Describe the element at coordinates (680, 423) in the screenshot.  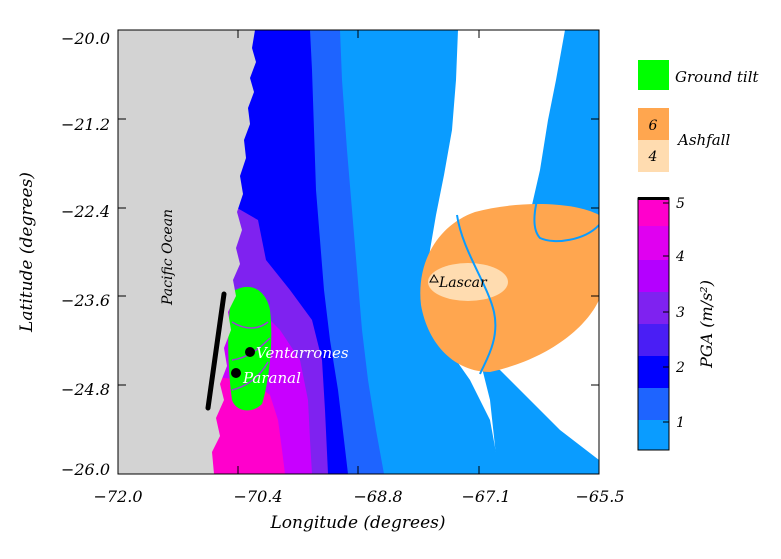
I see `pga-tick-label: 1` at that location.